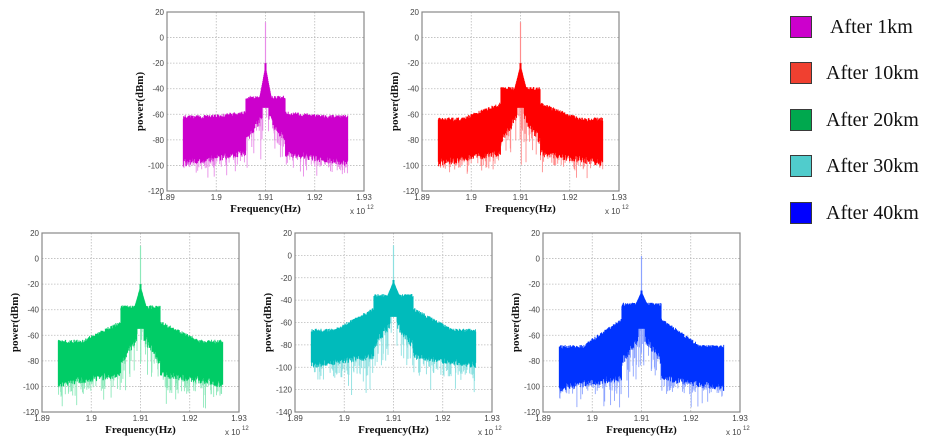  I want to click on legend-label: After 30km, so click(872, 165).